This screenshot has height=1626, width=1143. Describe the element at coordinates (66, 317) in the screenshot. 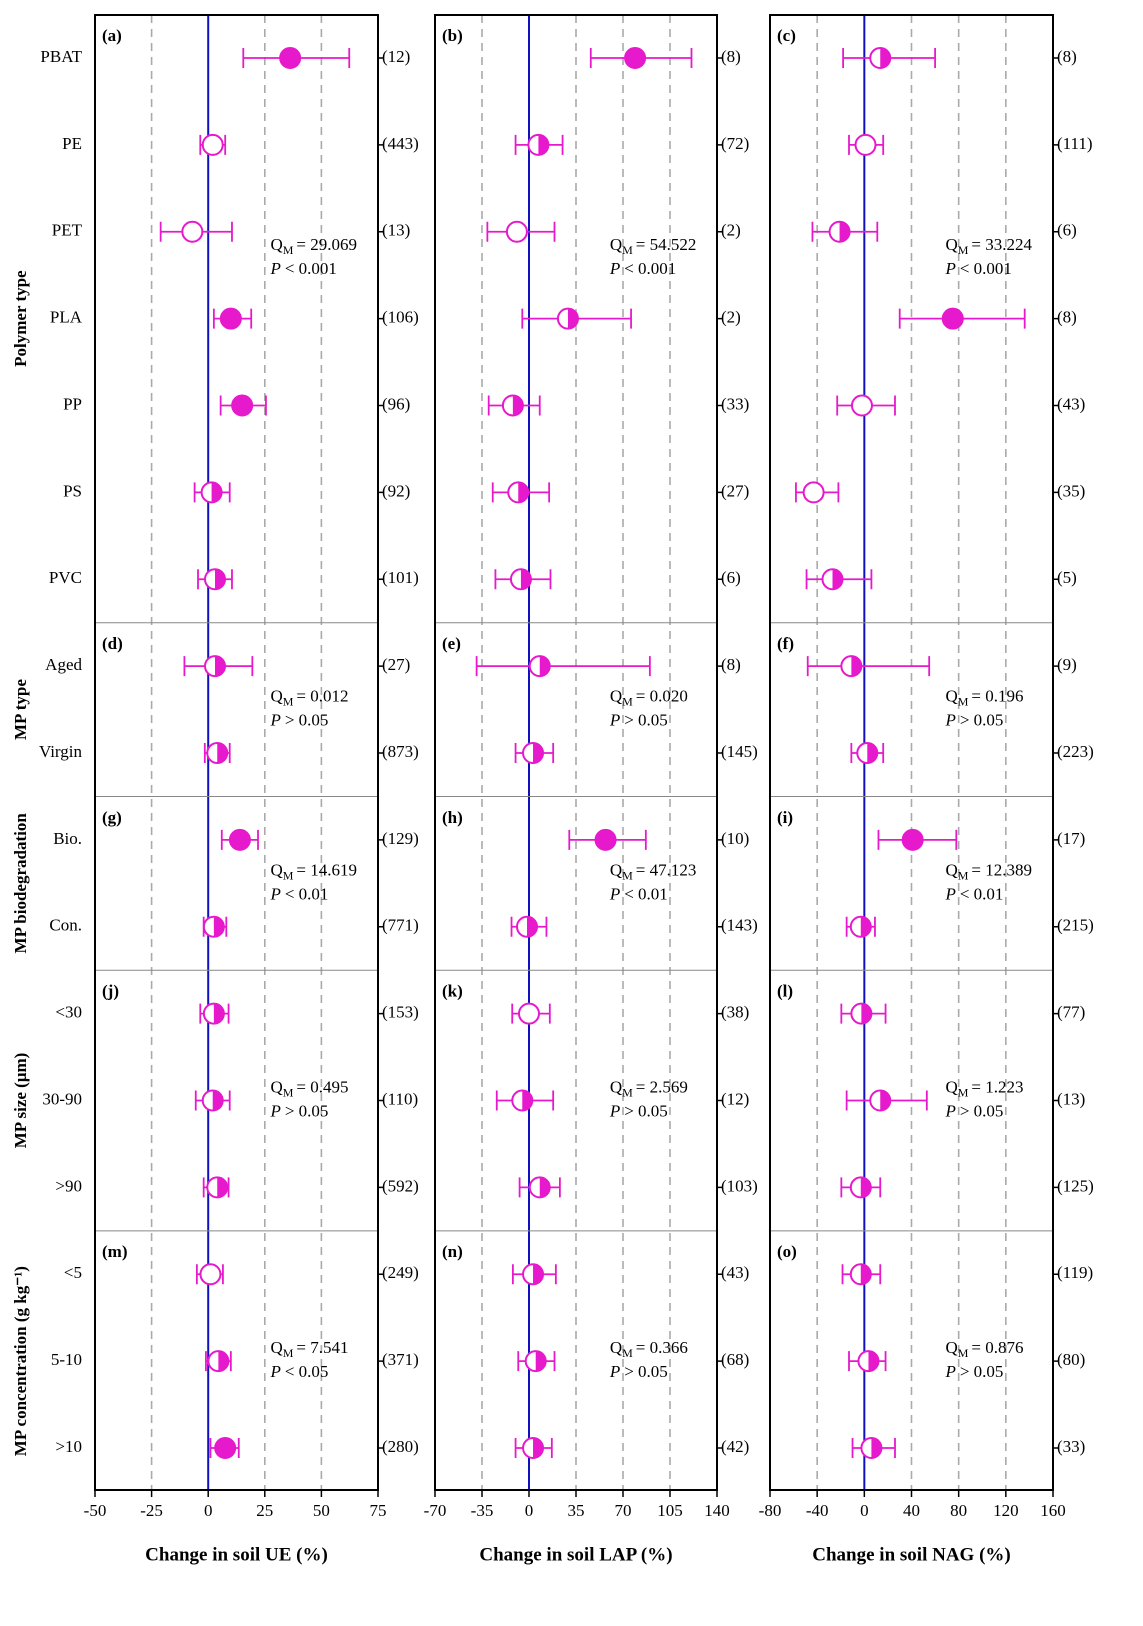

I see `category-label: PLA` at that location.